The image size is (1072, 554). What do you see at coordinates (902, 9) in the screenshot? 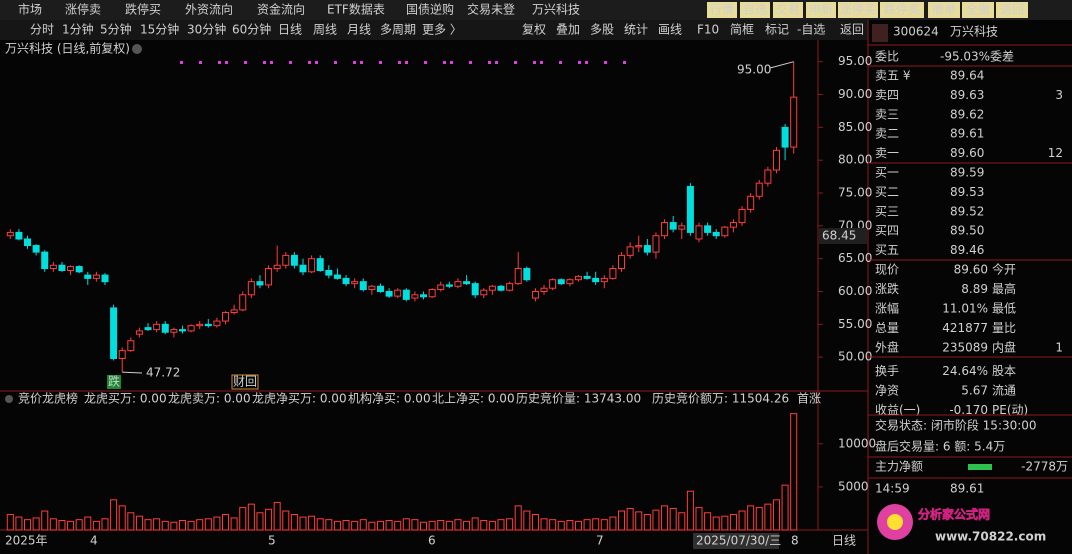
I see `menu-button: 跌停卖` at bounding box center [902, 9].